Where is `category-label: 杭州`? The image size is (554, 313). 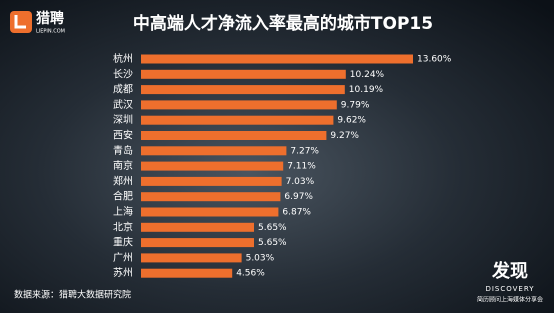
category-label: 杭州 is located at coordinates (123, 58).